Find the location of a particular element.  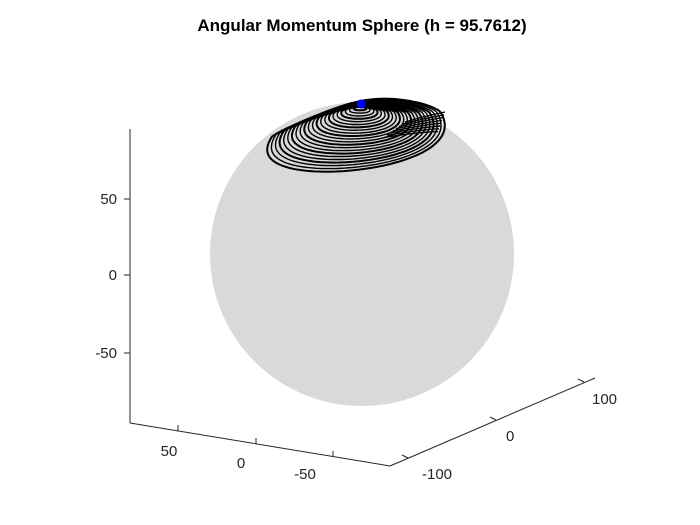

trajectory-loop is located at coordinates (356, 135).